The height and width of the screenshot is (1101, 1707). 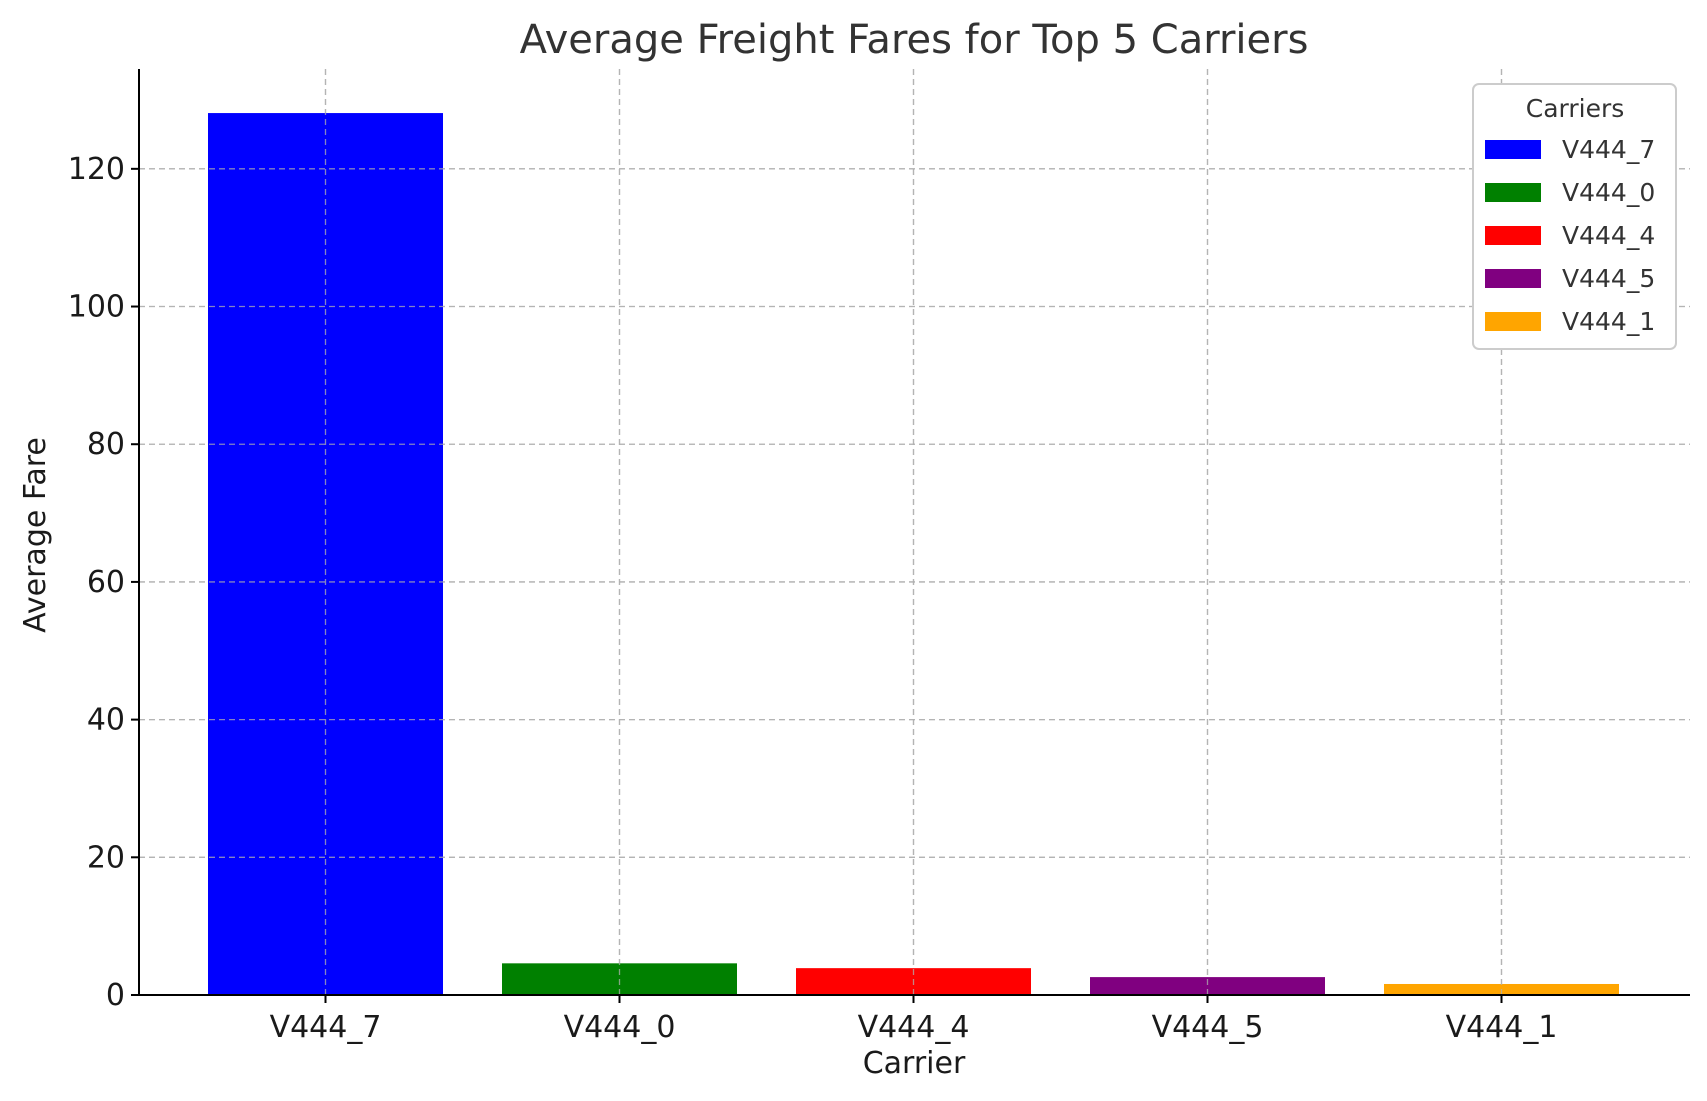 I want to click on legend-label: V444_5, so click(x=1608, y=278).